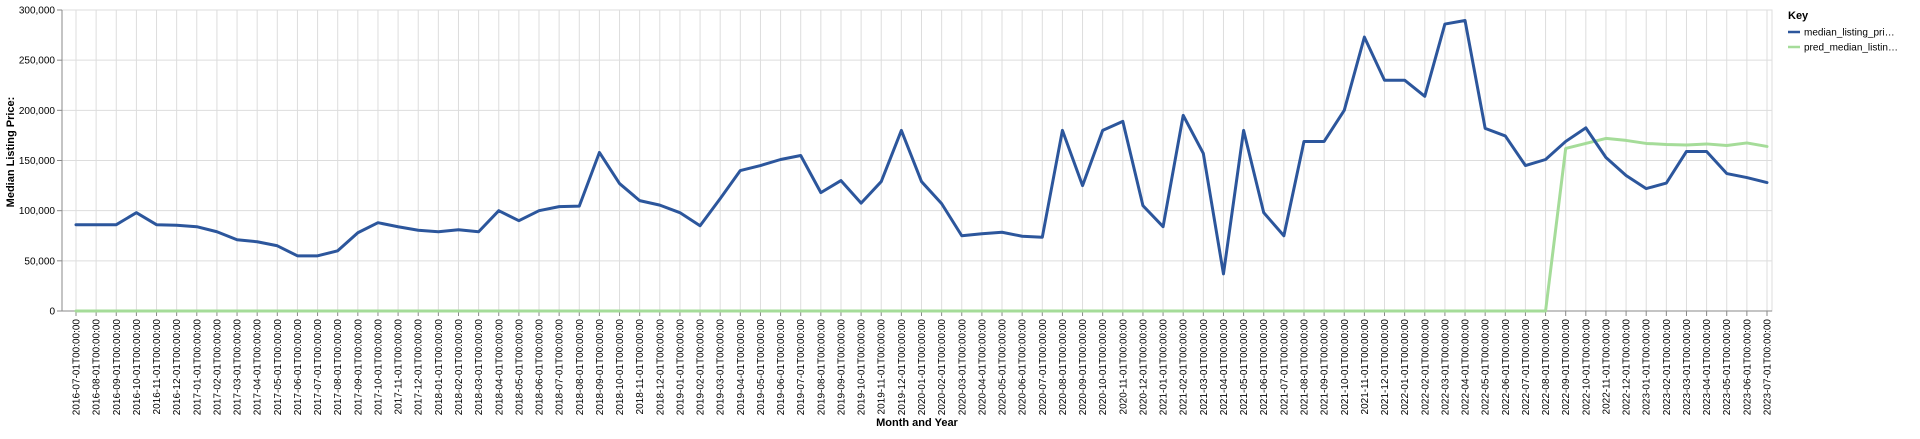 This screenshot has width=1920, height=439. Describe the element at coordinates (1687, 367) in the screenshot. I see `x-tick-label: 2023-03-01T00:00:00` at that location.